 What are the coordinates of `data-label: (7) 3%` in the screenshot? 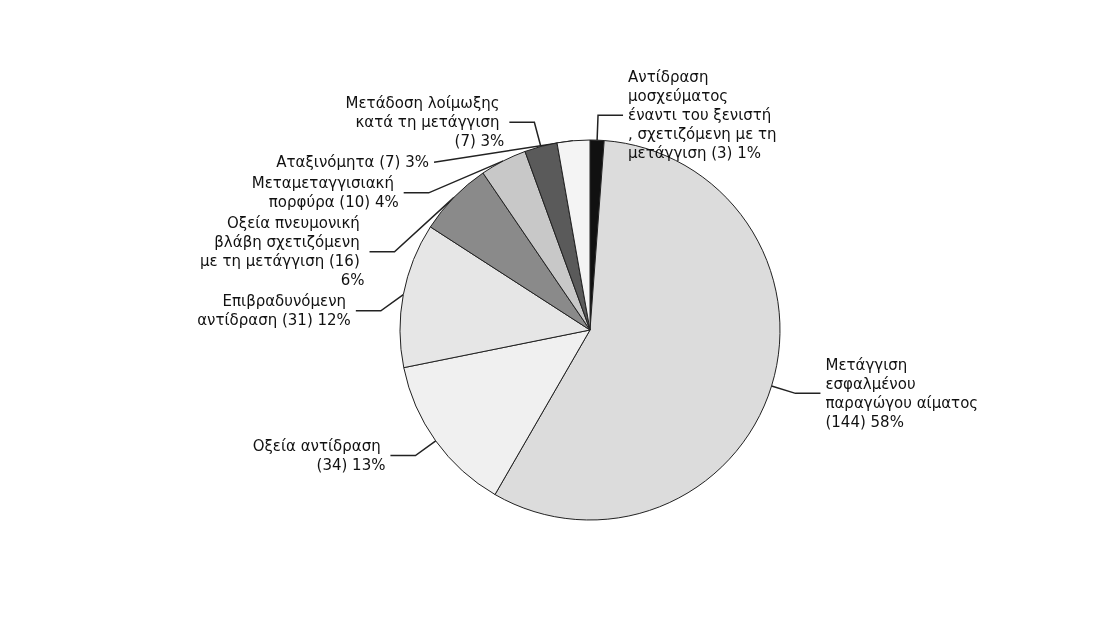 It's located at (479, 141).